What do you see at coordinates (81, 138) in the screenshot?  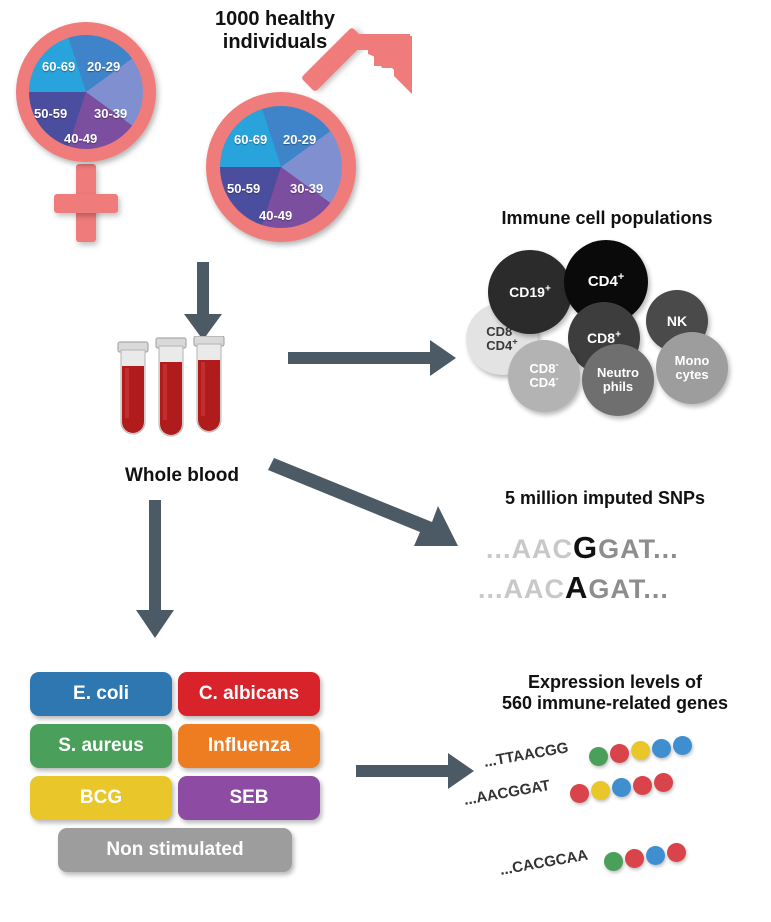 I see `female-slice-label-40-49: 40-49` at bounding box center [81, 138].